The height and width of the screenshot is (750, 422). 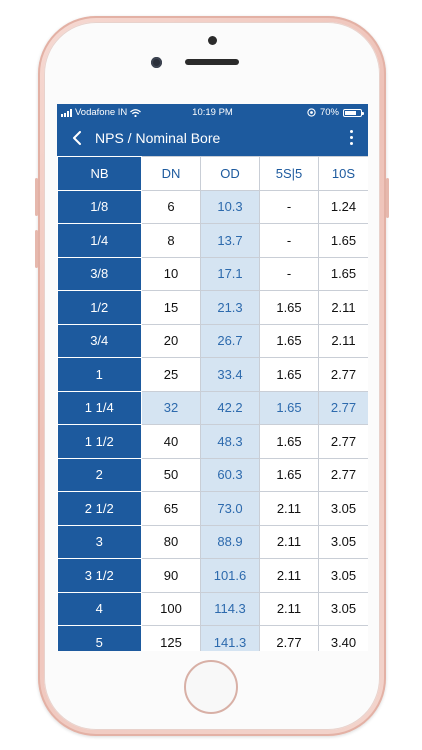 I want to click on sch-5s-cell: 2.77, so click(x=289, y=638).